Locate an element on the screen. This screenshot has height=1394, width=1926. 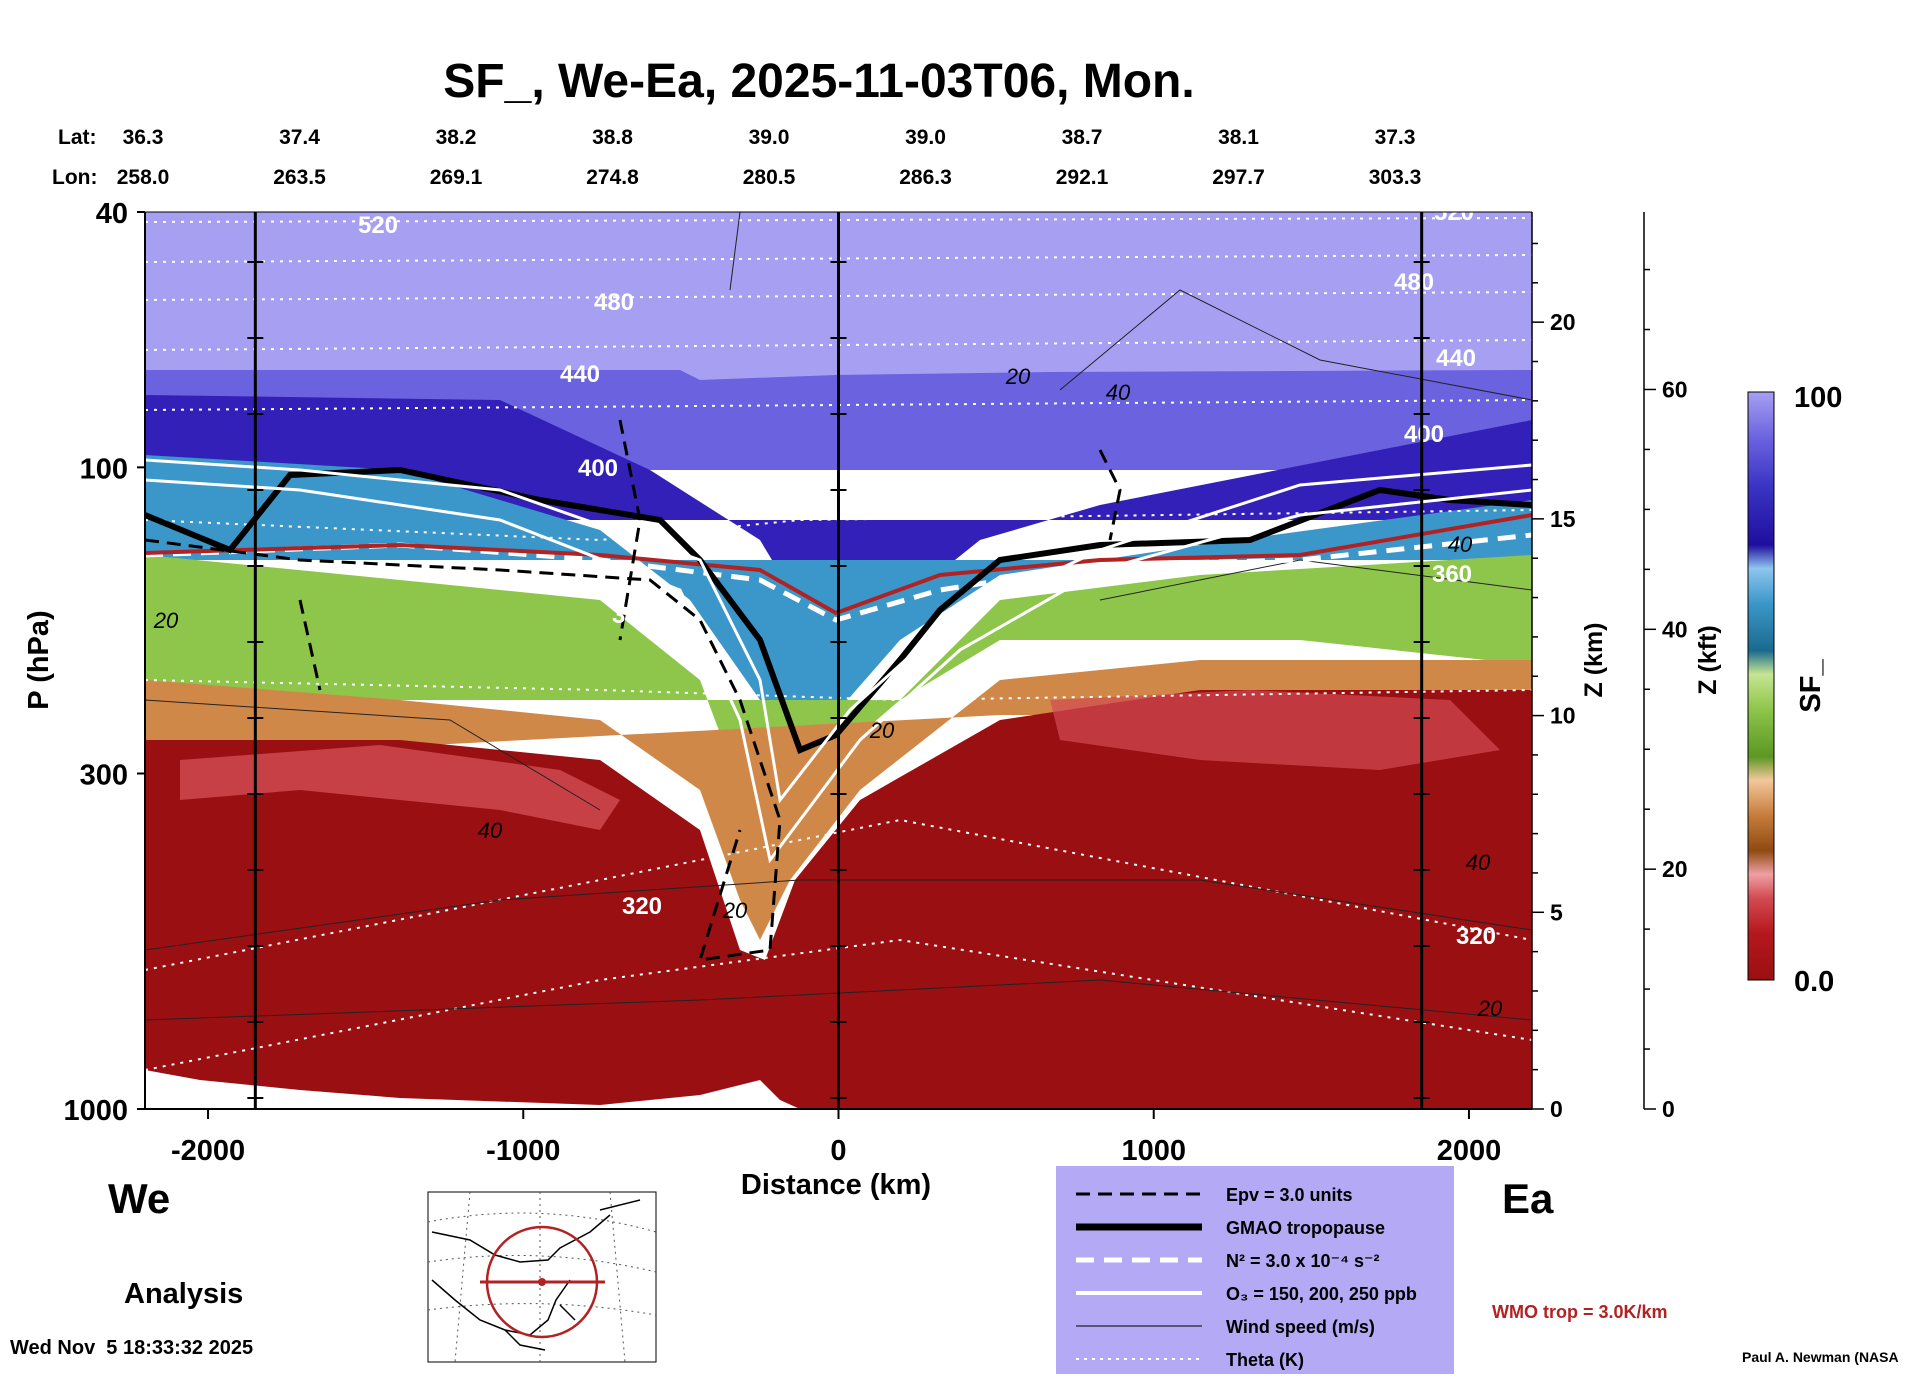
map-center-marker is located at coordinates (542, 1282).